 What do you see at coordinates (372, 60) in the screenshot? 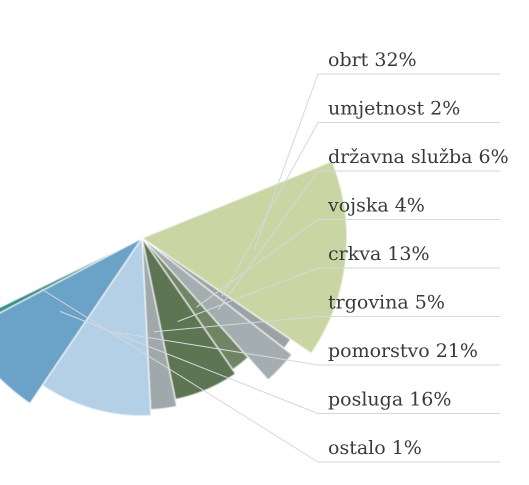
I see `legend-label-obrt-32: obrt 32%` at bounding box center [372, 60].